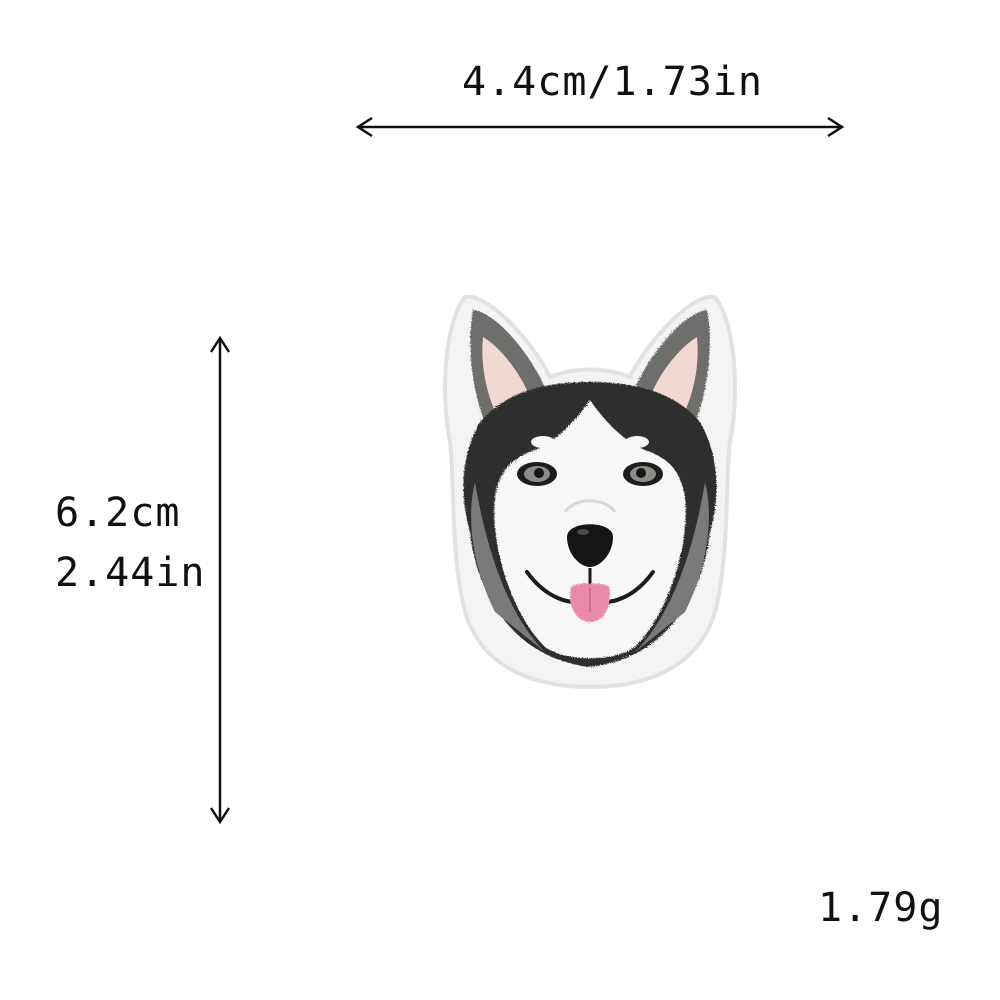 This screenshot has height=1000, width=1000. What do you see at coordinates (600, 127) in the screenshot?
I see `width-double-arrow-icon` at bounding box center [600, 127].